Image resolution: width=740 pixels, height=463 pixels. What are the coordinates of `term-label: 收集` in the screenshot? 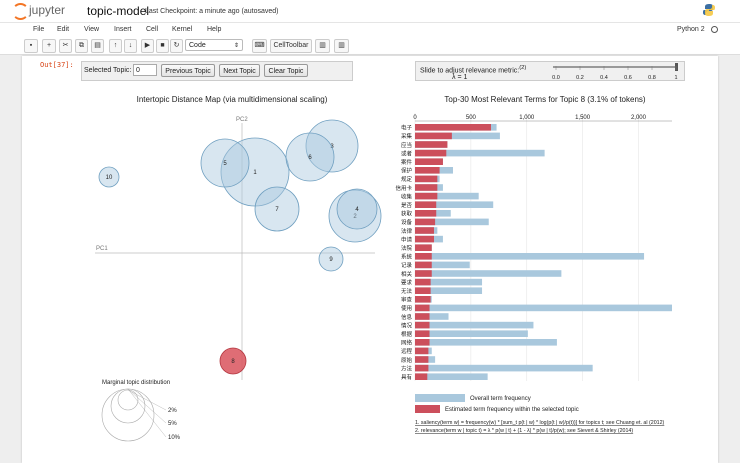 It's located at (407, 196).